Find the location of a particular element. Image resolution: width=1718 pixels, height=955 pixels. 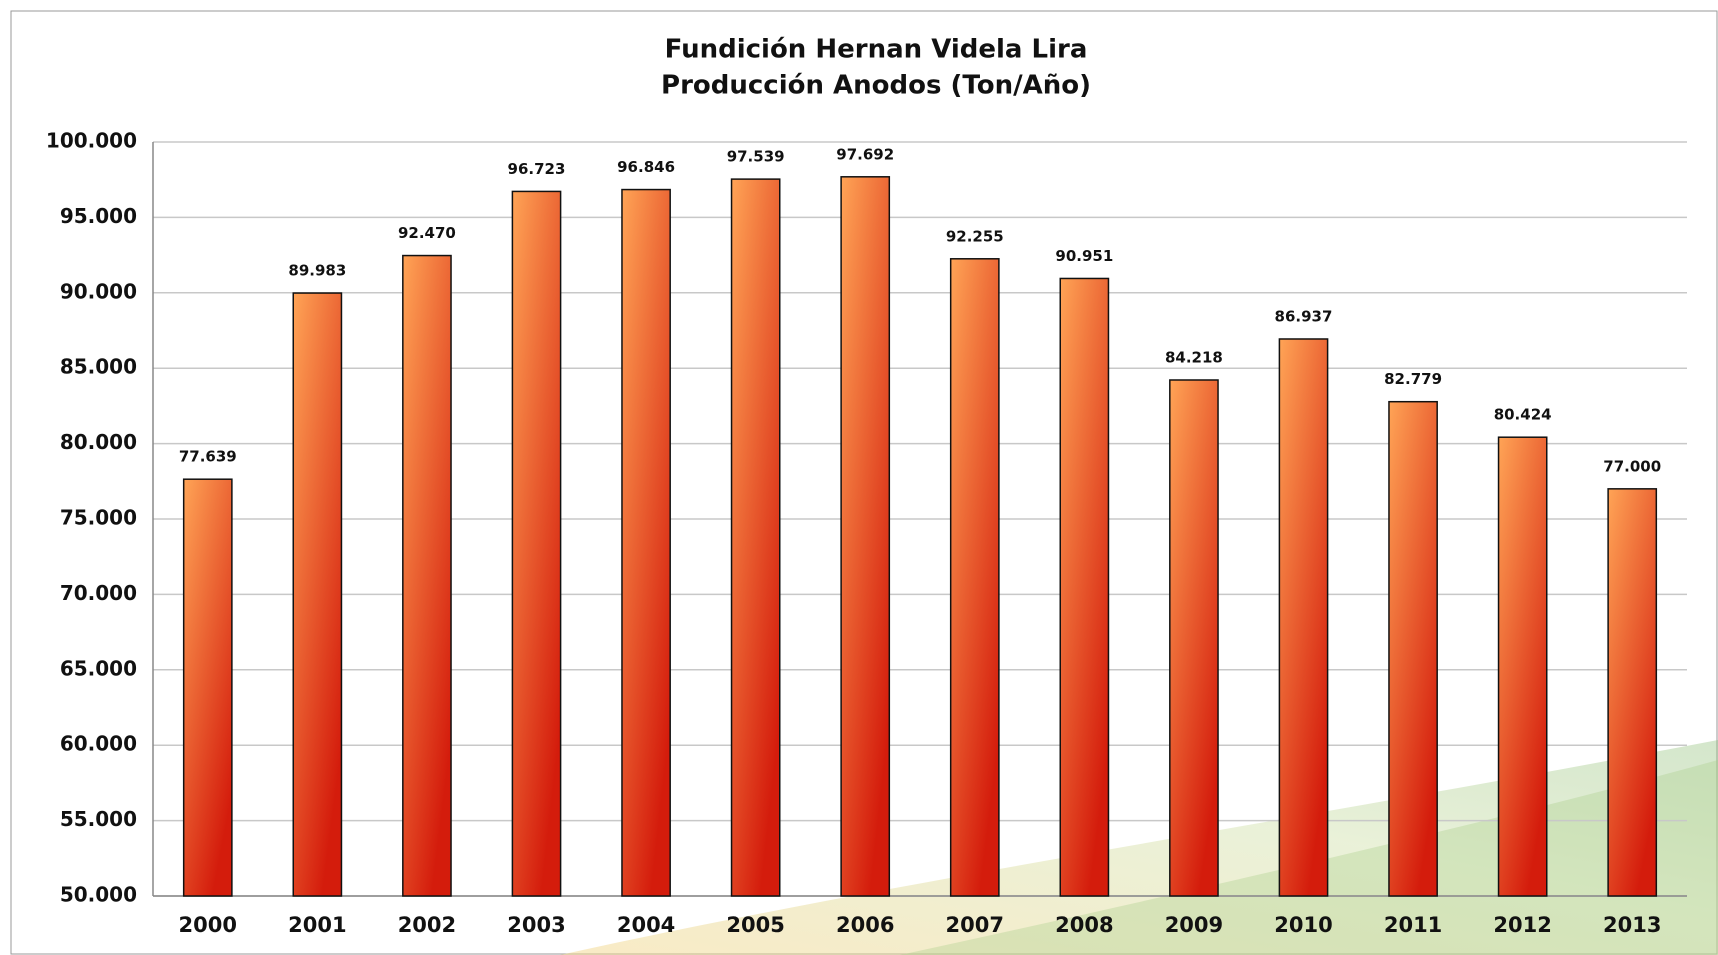

x-tick-label: 2008 is located at coordinates (1084, 925).